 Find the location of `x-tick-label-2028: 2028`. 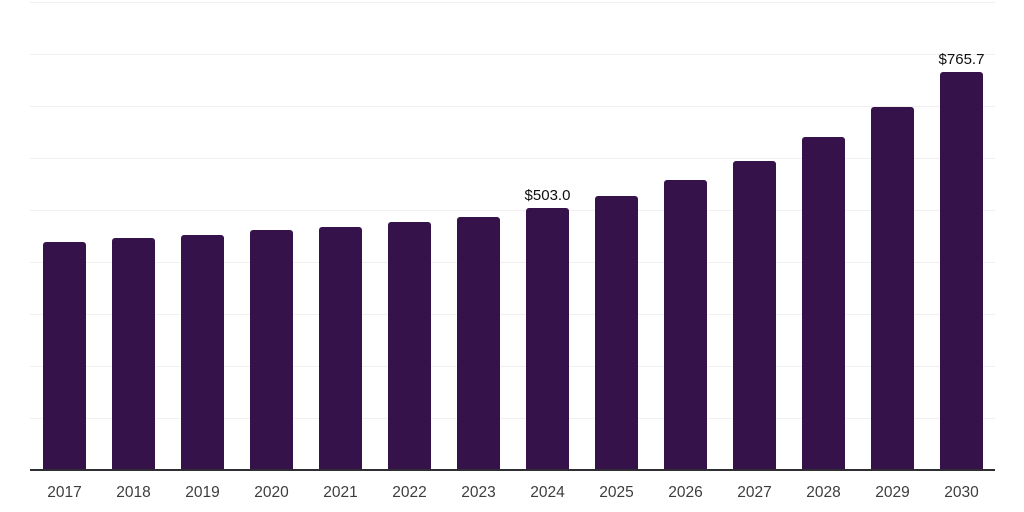

x-tick-label-2028: 2028 is located at coordinates (823, 492).